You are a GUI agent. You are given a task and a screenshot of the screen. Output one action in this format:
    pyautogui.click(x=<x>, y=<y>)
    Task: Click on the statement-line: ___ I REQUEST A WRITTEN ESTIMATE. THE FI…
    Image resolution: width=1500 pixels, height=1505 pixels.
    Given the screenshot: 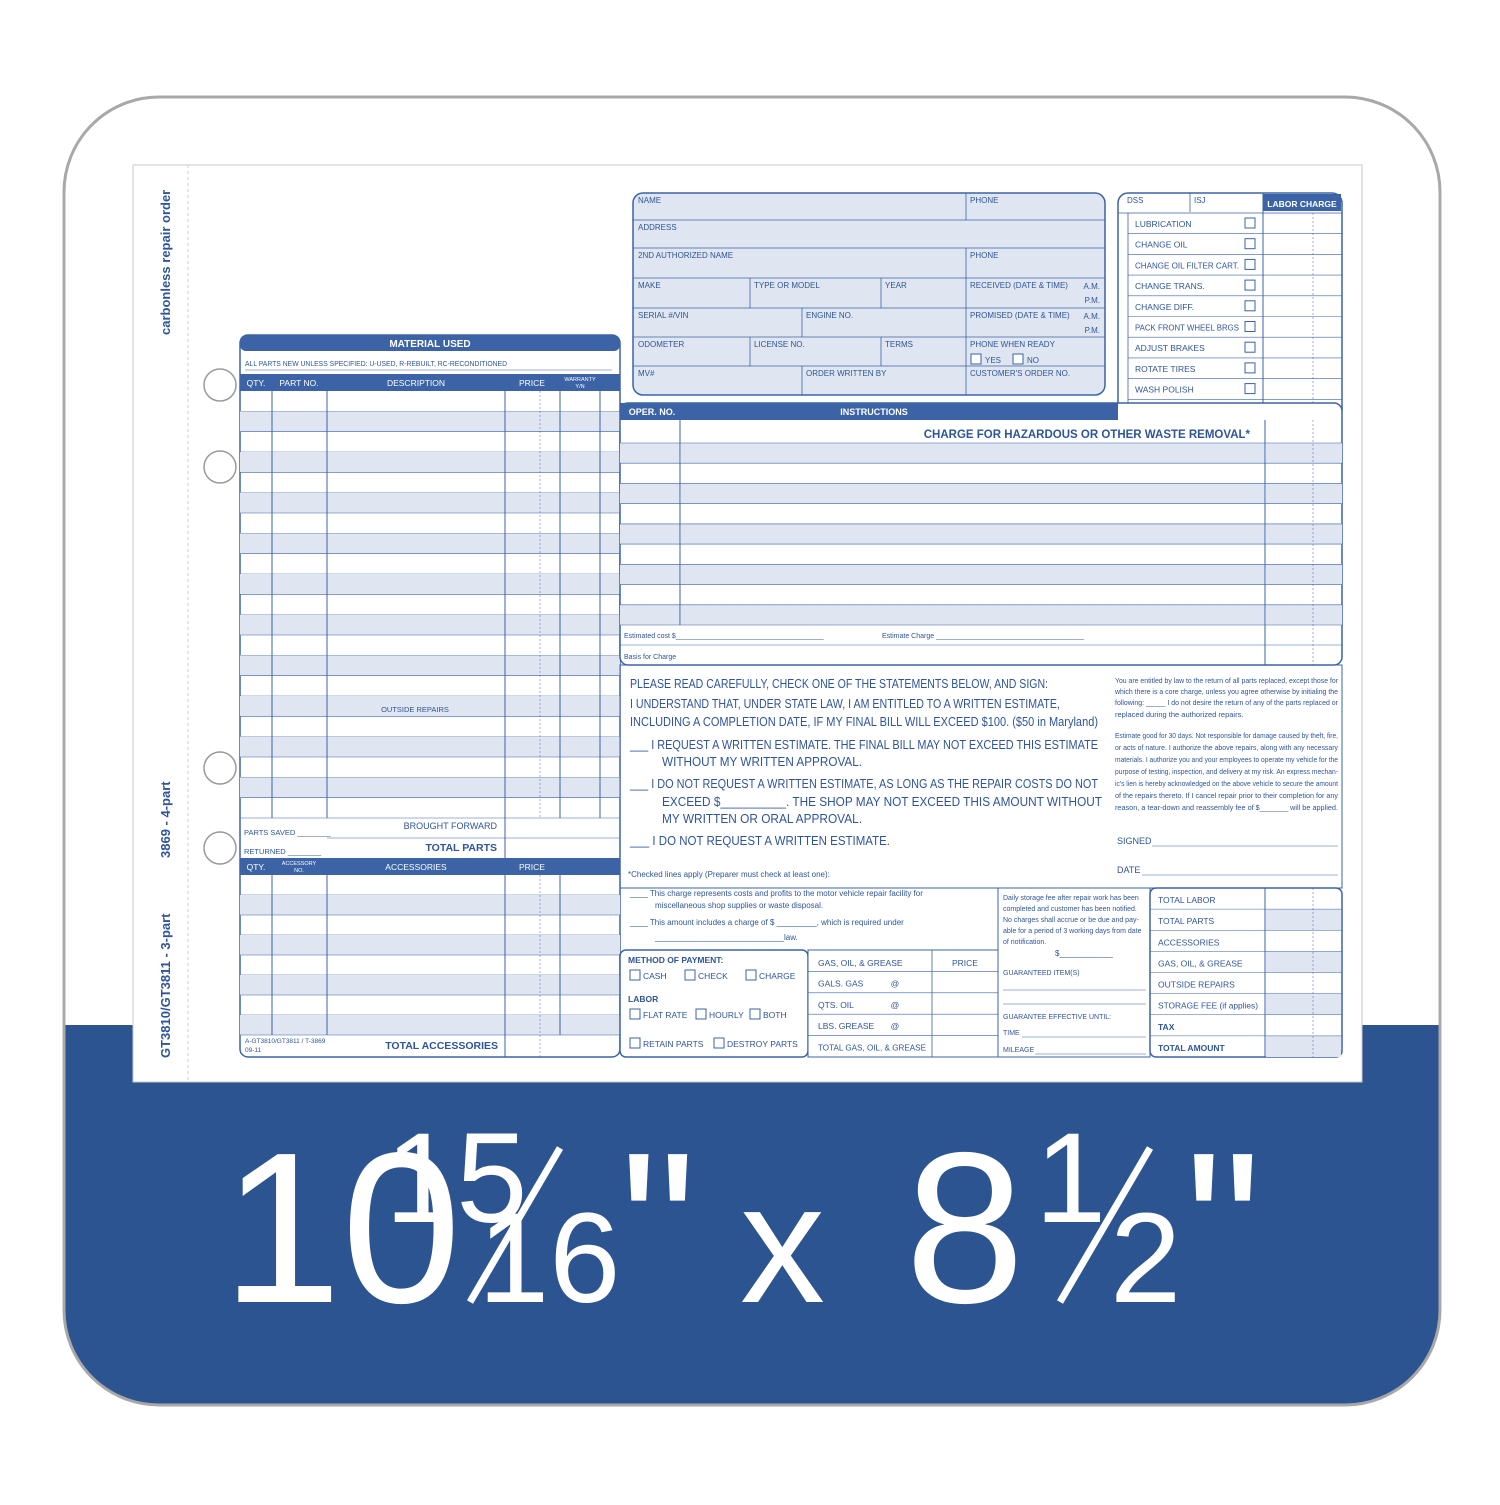 What is the action you would take?
    pyautogui.click(x=863, y=744)
    